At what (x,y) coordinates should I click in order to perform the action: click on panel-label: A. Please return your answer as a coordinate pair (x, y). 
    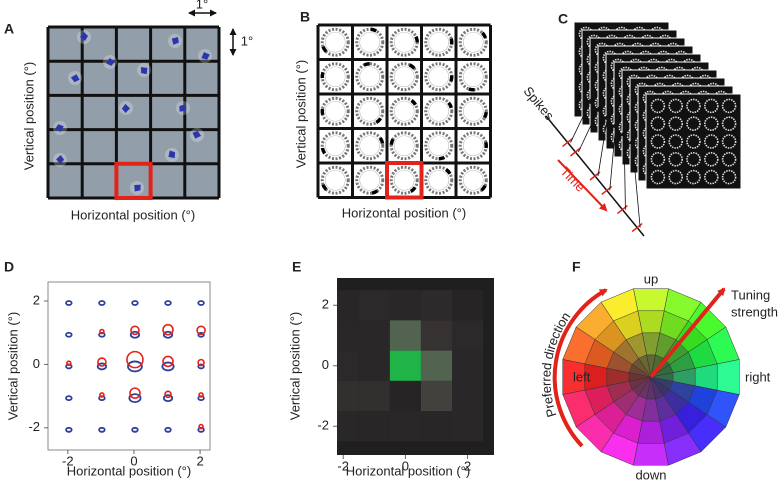
    Looking at the image, I should click on (9, 29).